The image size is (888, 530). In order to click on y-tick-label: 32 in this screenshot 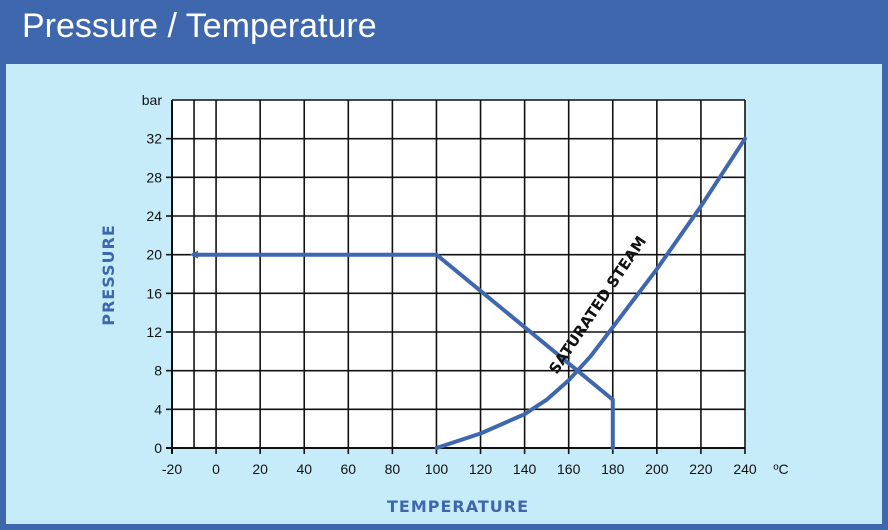, I will do `click(154, 139)`.